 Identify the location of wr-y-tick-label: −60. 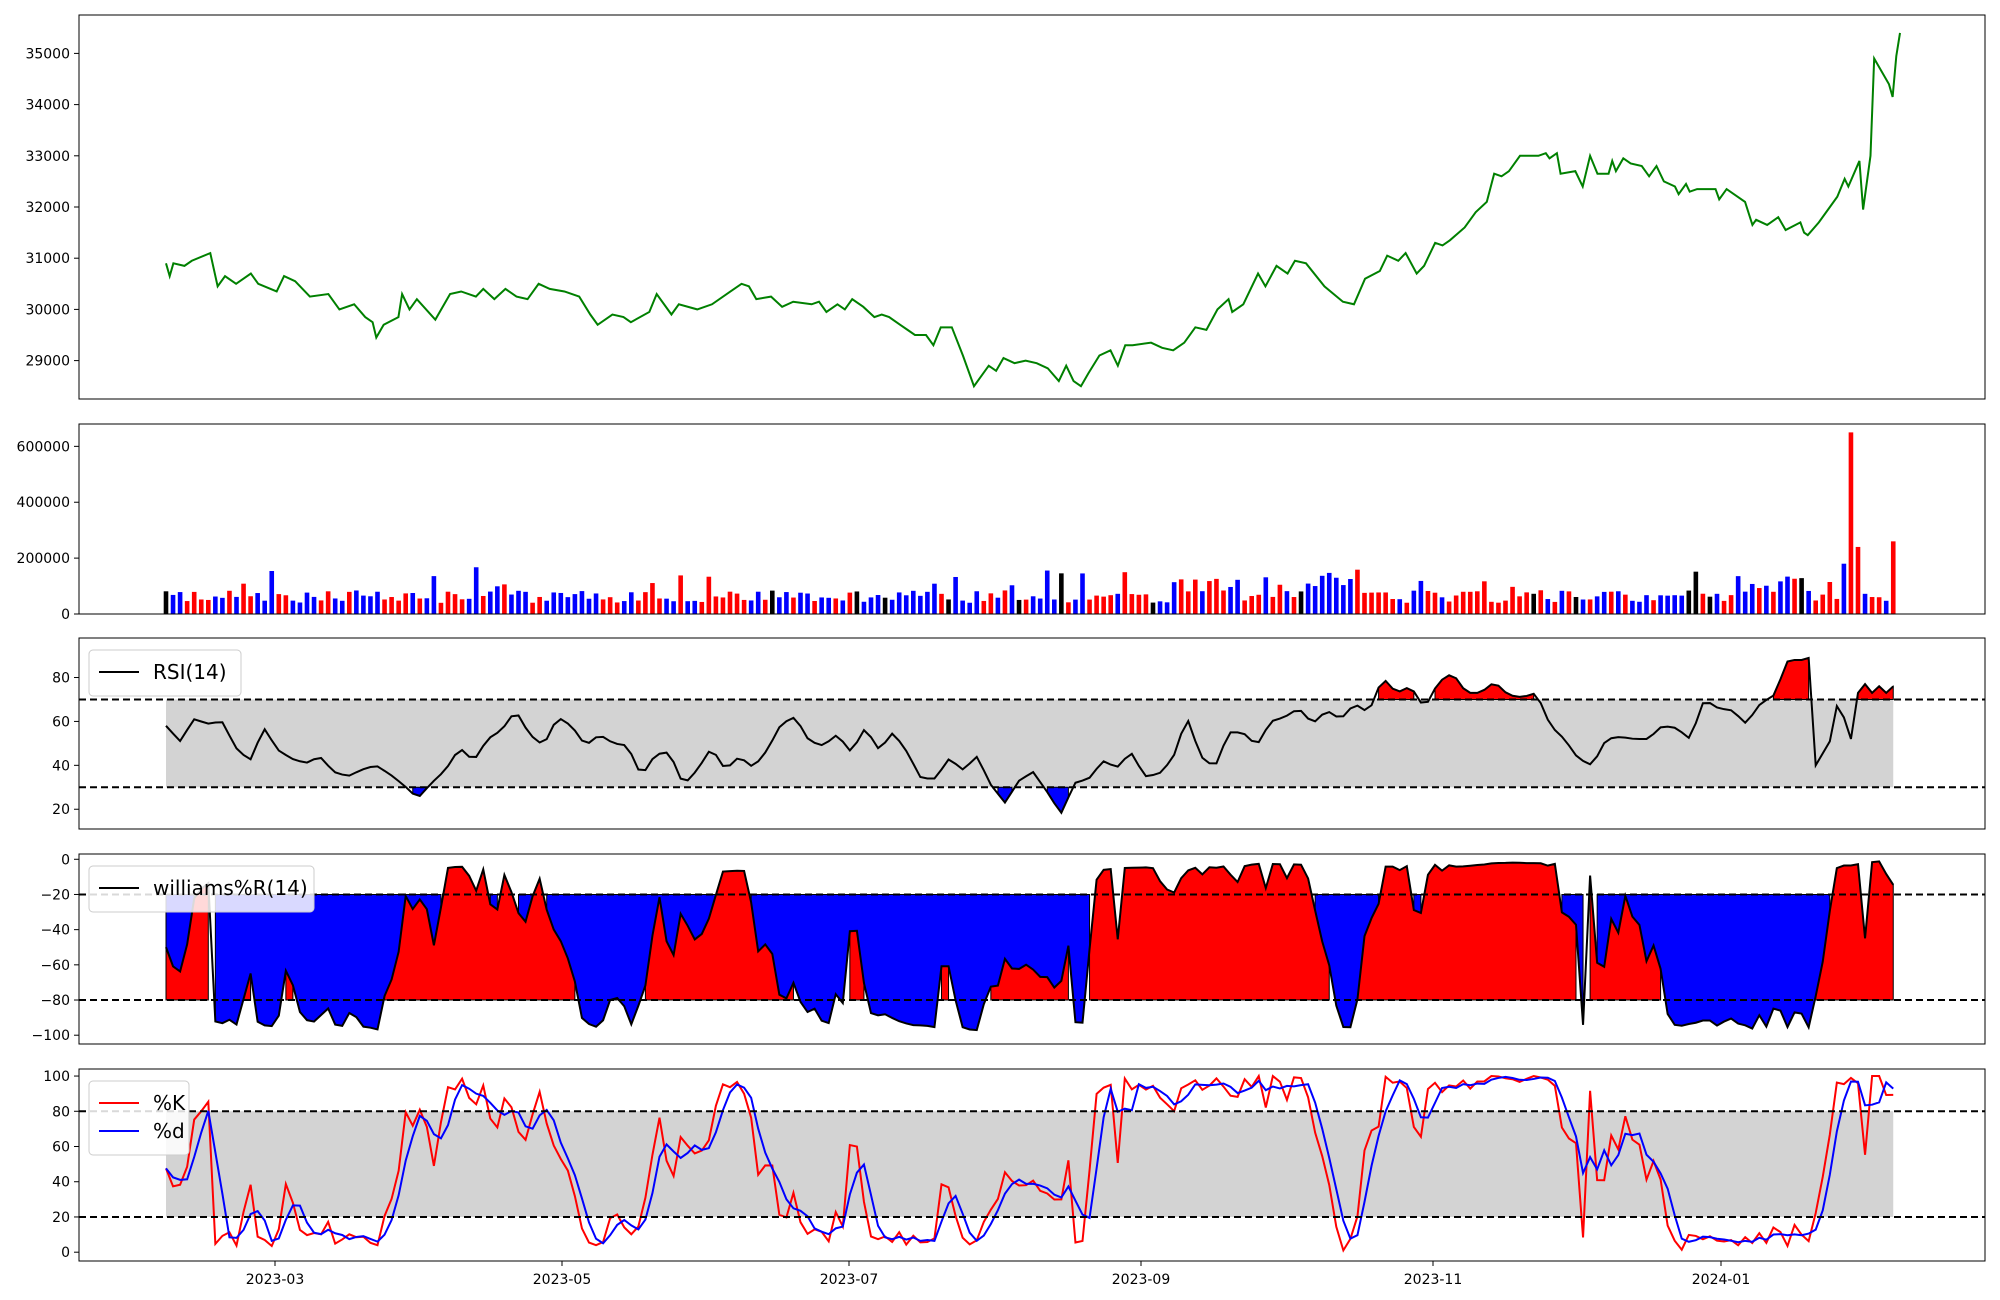
(55, 966).